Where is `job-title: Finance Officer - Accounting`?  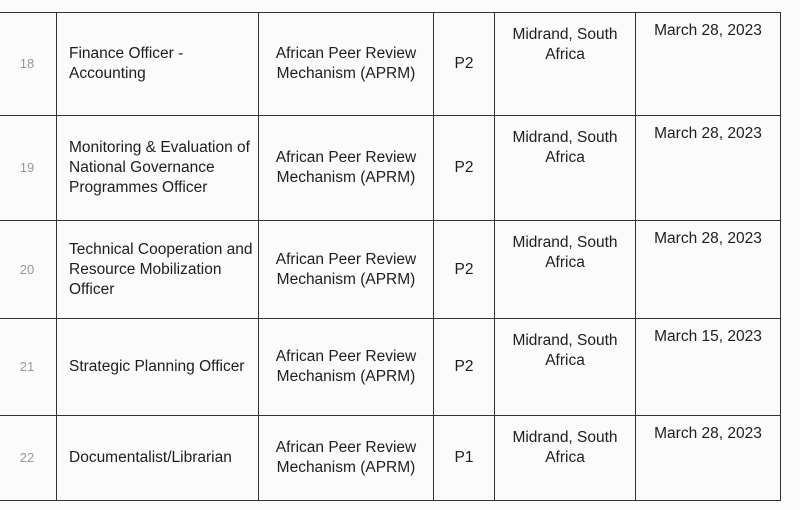 job-title: Finance Officer - Accounting is located at coordinates (157, 64).